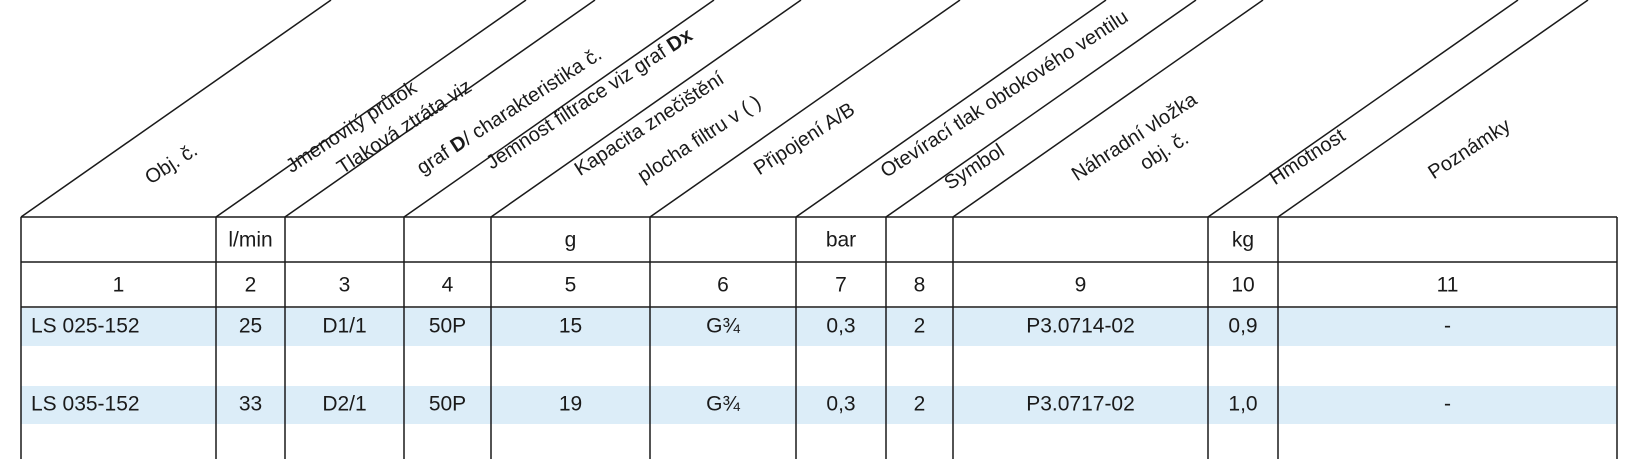  I want to click on cell: l/min, so click(250, 240).